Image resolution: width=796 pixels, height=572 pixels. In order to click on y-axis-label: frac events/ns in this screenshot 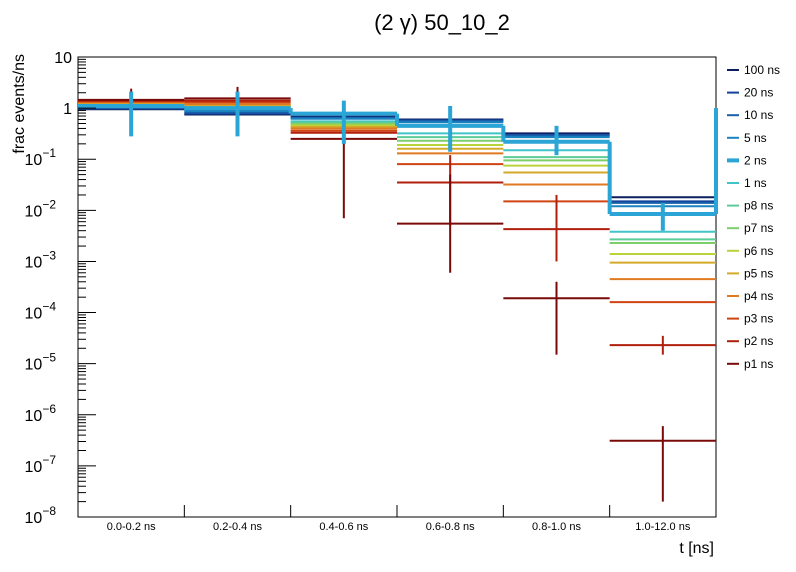, I will do `click(19, 104)`.